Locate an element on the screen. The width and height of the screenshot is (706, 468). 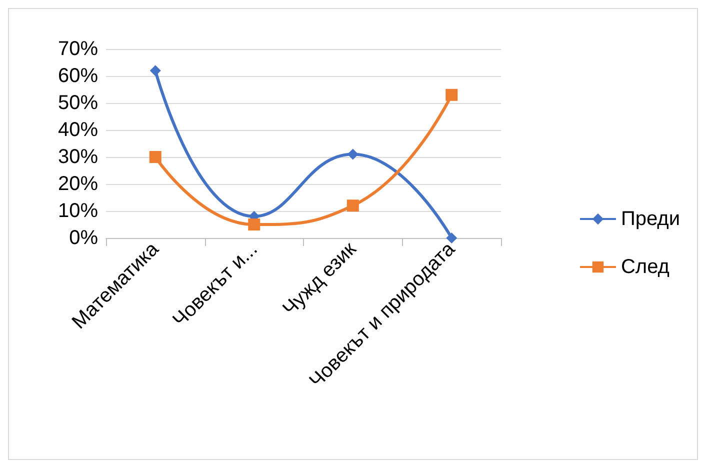
y-tick-label: 30% is located at coordinates (78, 157).